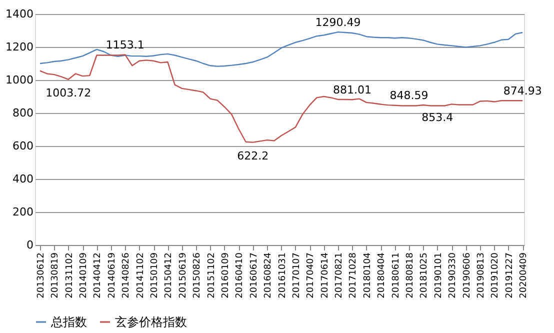 The height and width of the screenshot is (333, 554). What do you see at coordinates (151, 322) in the screenshot?
I see `legend-label: 玄参价格指数` at bounding box center [151, 322].